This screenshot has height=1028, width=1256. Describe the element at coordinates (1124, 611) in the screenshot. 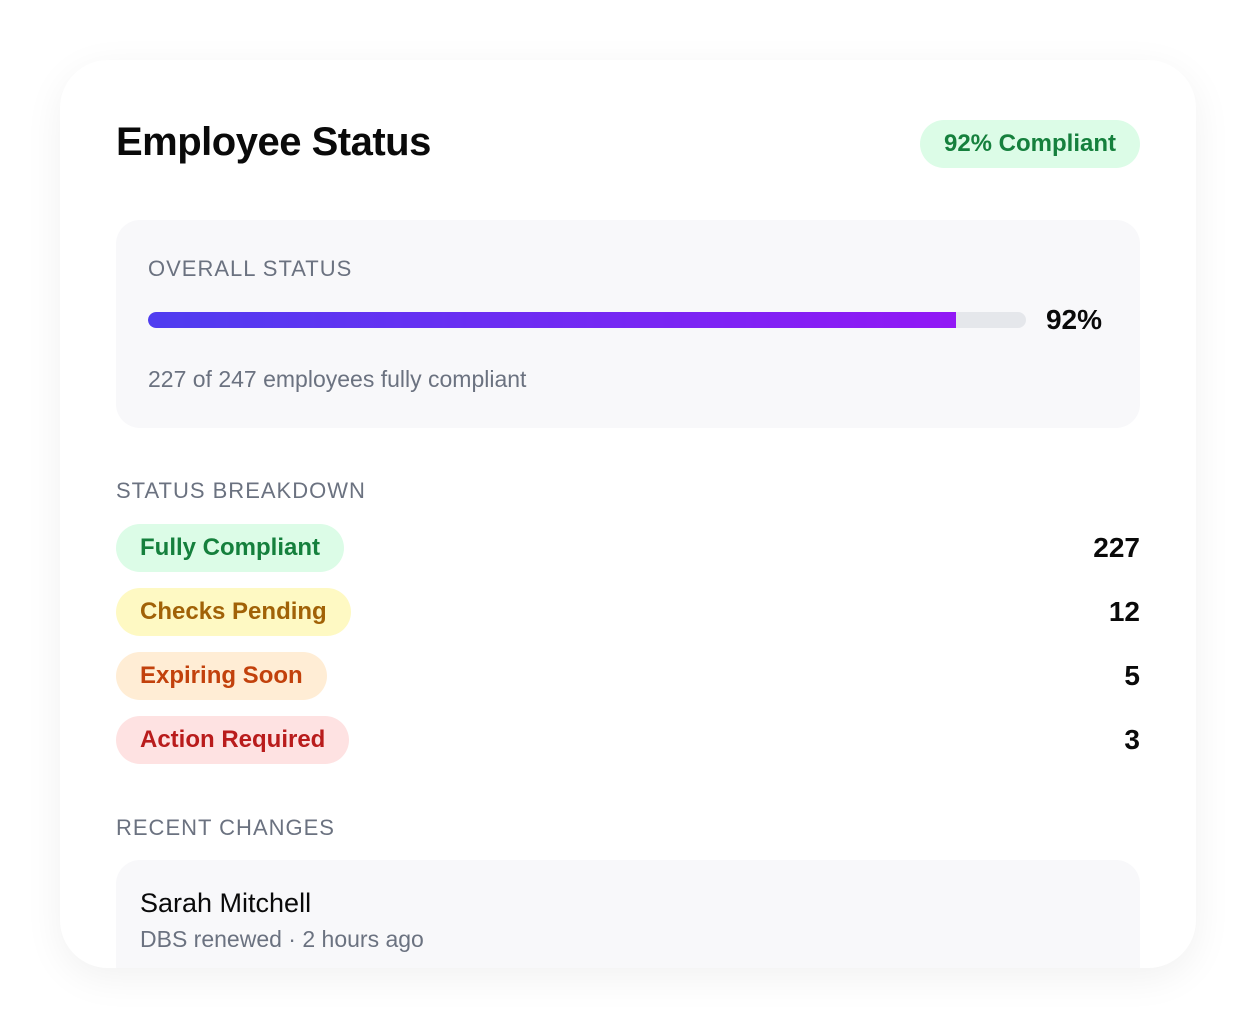

I see `status-count: 12` at that location.